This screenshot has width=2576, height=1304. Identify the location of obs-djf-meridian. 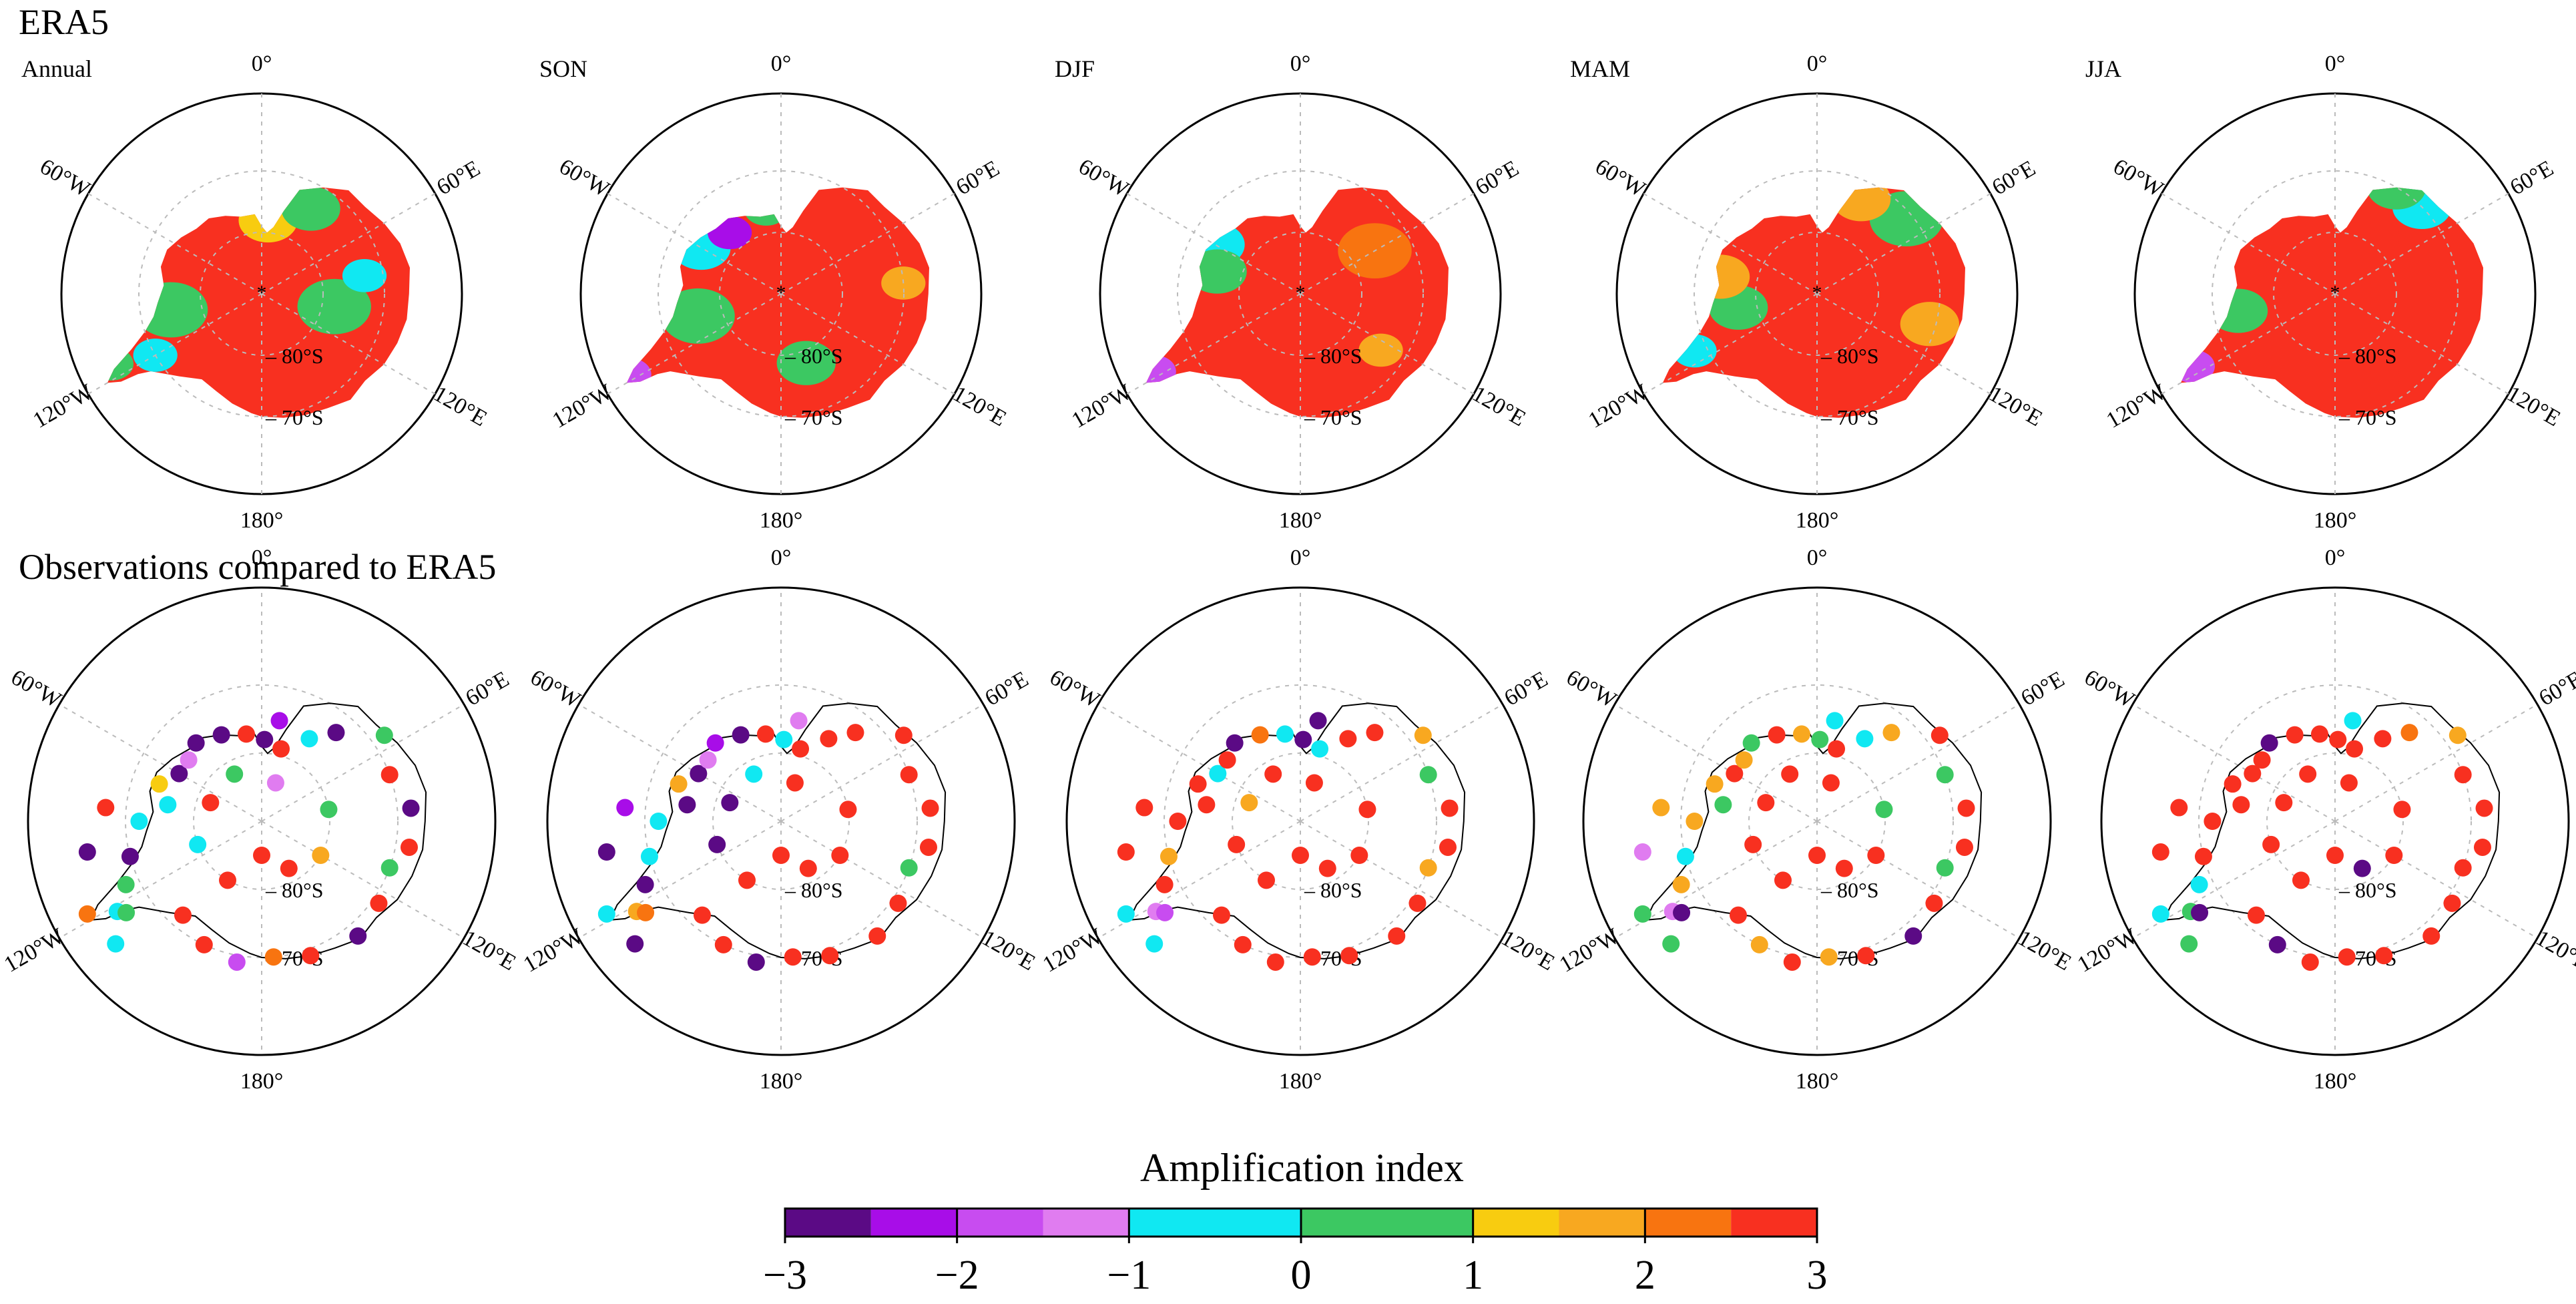
(1401, 880).